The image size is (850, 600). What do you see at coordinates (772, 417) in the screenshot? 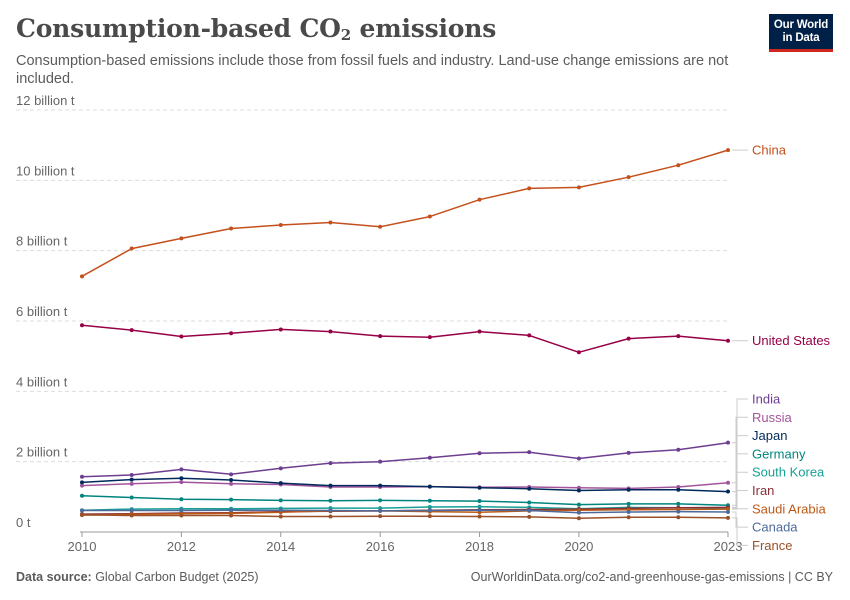
I see `series-label-russia: Russia` at bounding box center [772, 417].